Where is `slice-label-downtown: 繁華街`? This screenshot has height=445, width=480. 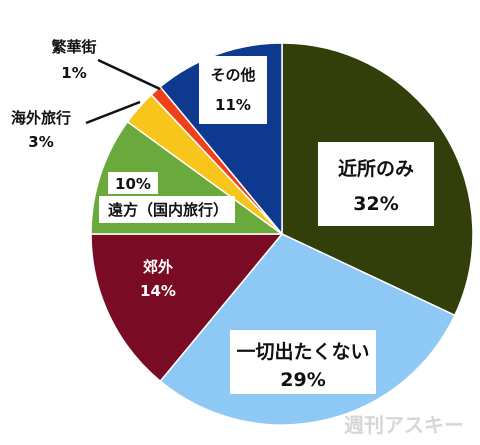
slice-label-downtown: 繁華街 is located at coordinates (73, 47).